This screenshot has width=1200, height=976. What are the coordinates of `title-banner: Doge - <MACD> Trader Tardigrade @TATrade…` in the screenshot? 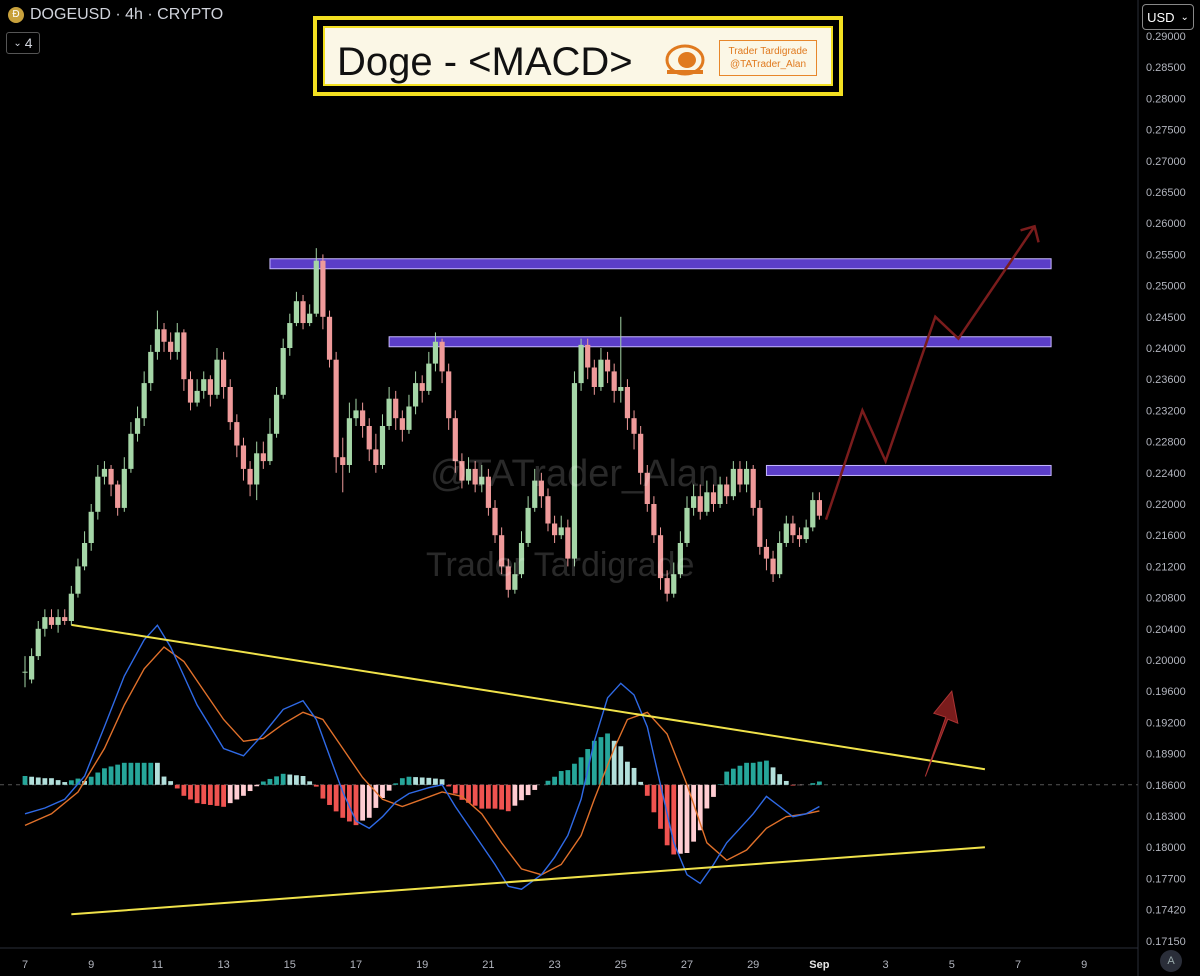 It's located at (578, 56).